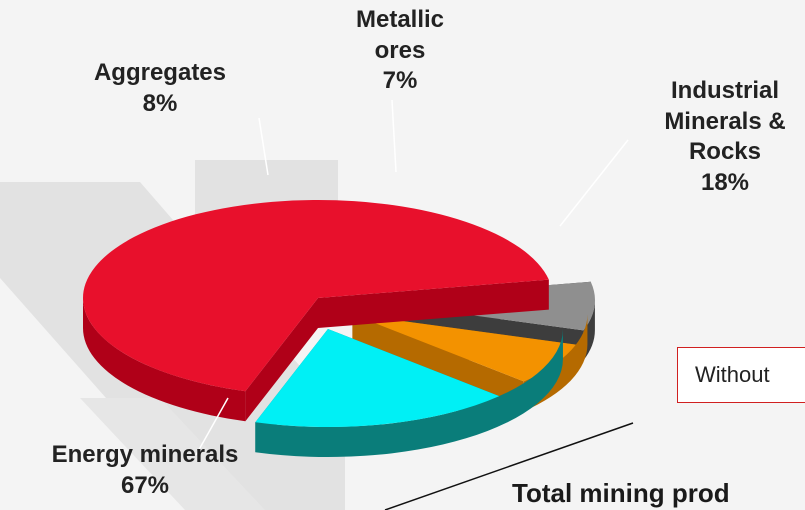 The image size is (805, 510). What do you see at coordinates (160, 72) in the screenshot?
I see `slice-label-text: Aggregates` at bounding box center [160, 72].